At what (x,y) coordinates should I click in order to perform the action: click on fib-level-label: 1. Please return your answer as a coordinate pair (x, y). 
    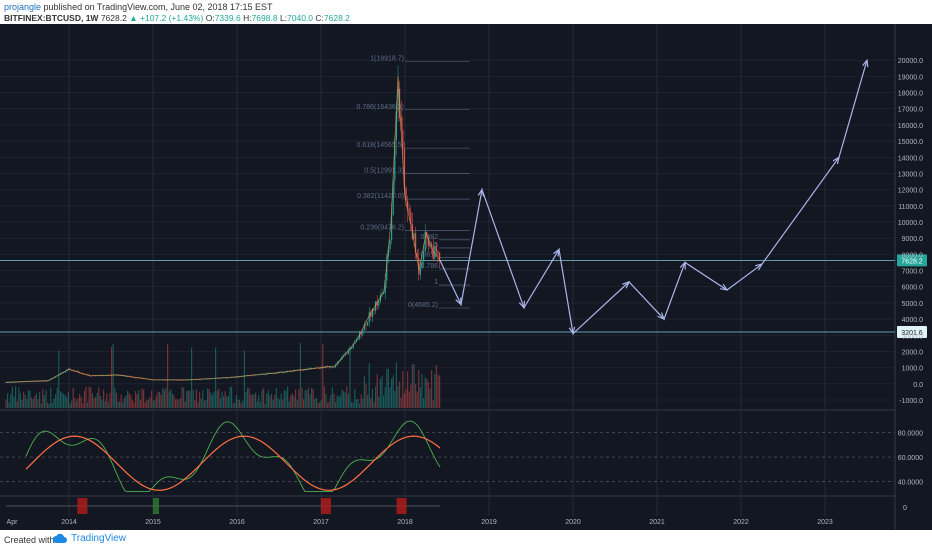
    Looking at the image, I should click on (436, 282).